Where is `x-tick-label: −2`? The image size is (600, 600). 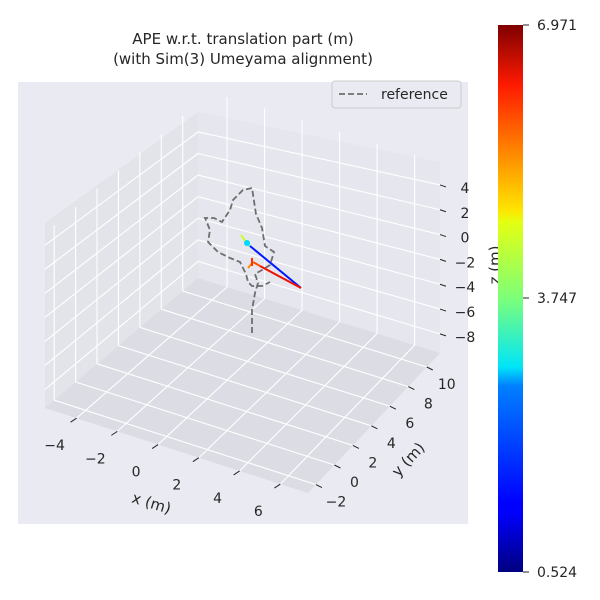 x-tick-label: −2 is located at coordinates (95, 459).